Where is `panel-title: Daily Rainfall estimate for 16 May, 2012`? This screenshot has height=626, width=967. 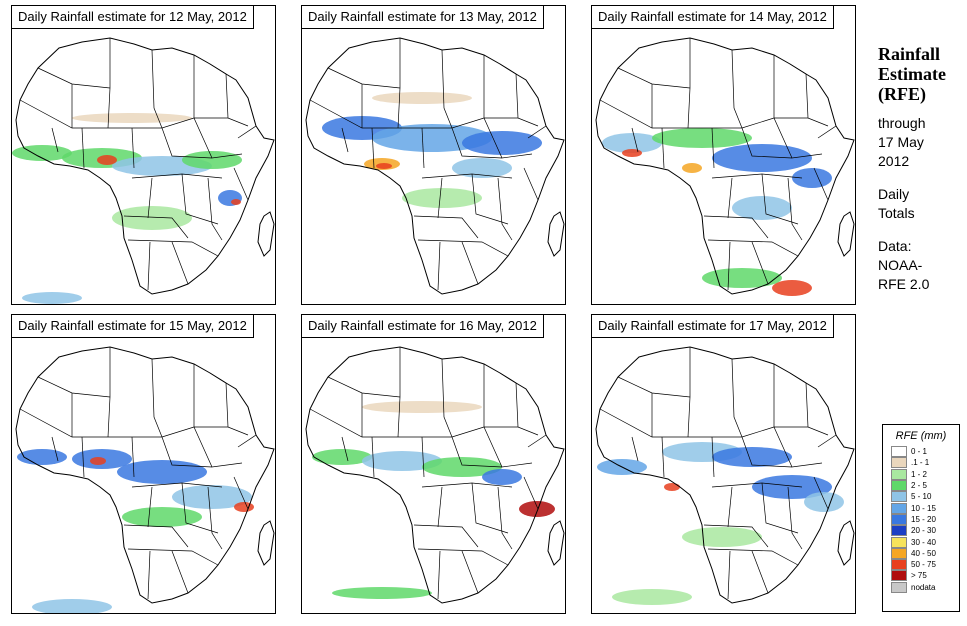
panel-title: Daily Rainfall estimate for 16 May, 2012 is located at coordinates (423, 326).